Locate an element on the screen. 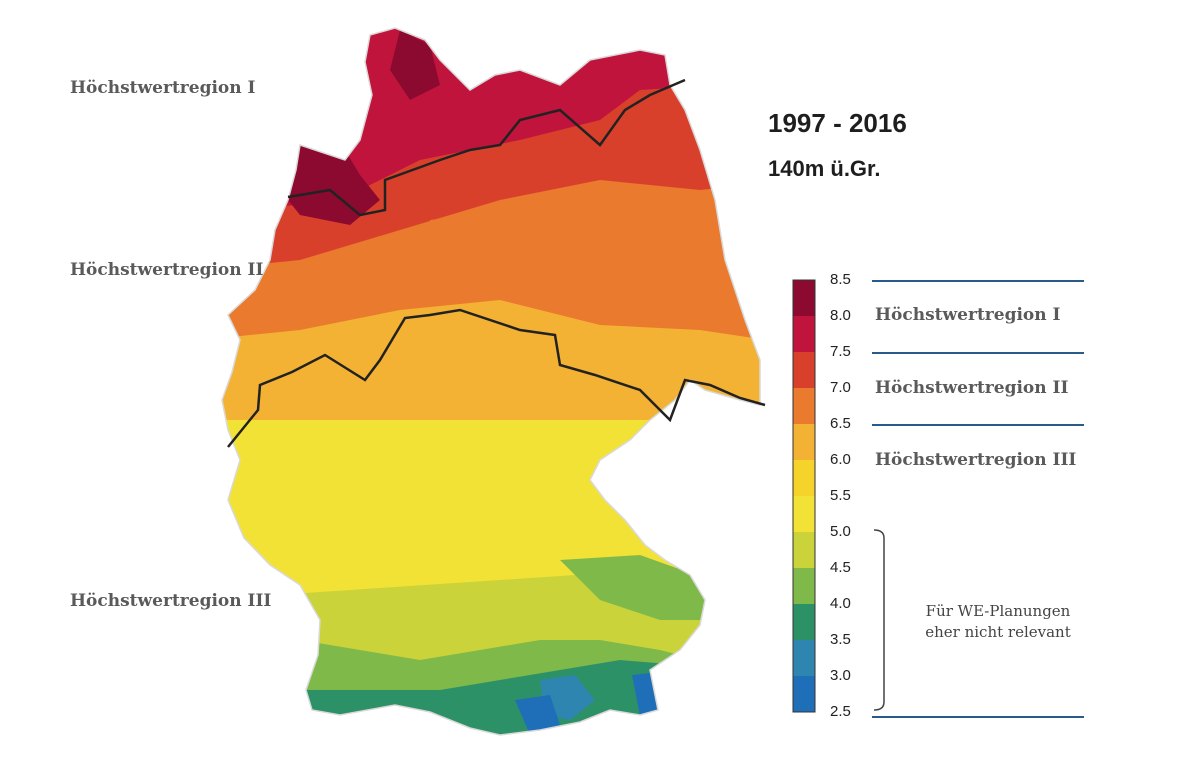  legend-region-2: Höchstwertregion II is located at coordinates (972, 388).